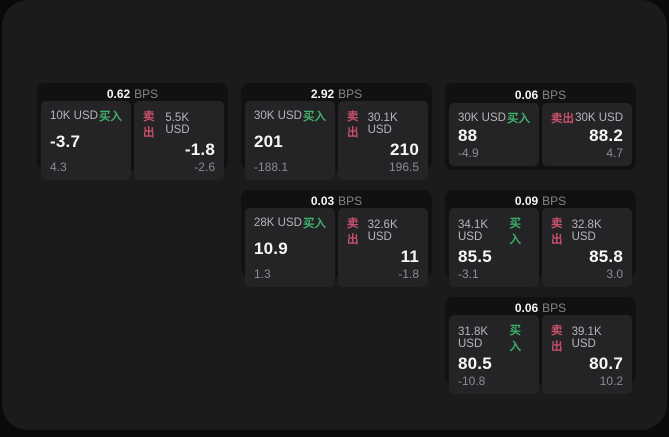 The width and height of the screenshot is (669, 437). Describe the element at coordinates (383, 140) in the screenshot. I see `sell-panel: 卖出 30.1K USD 210 196.5` at that location.